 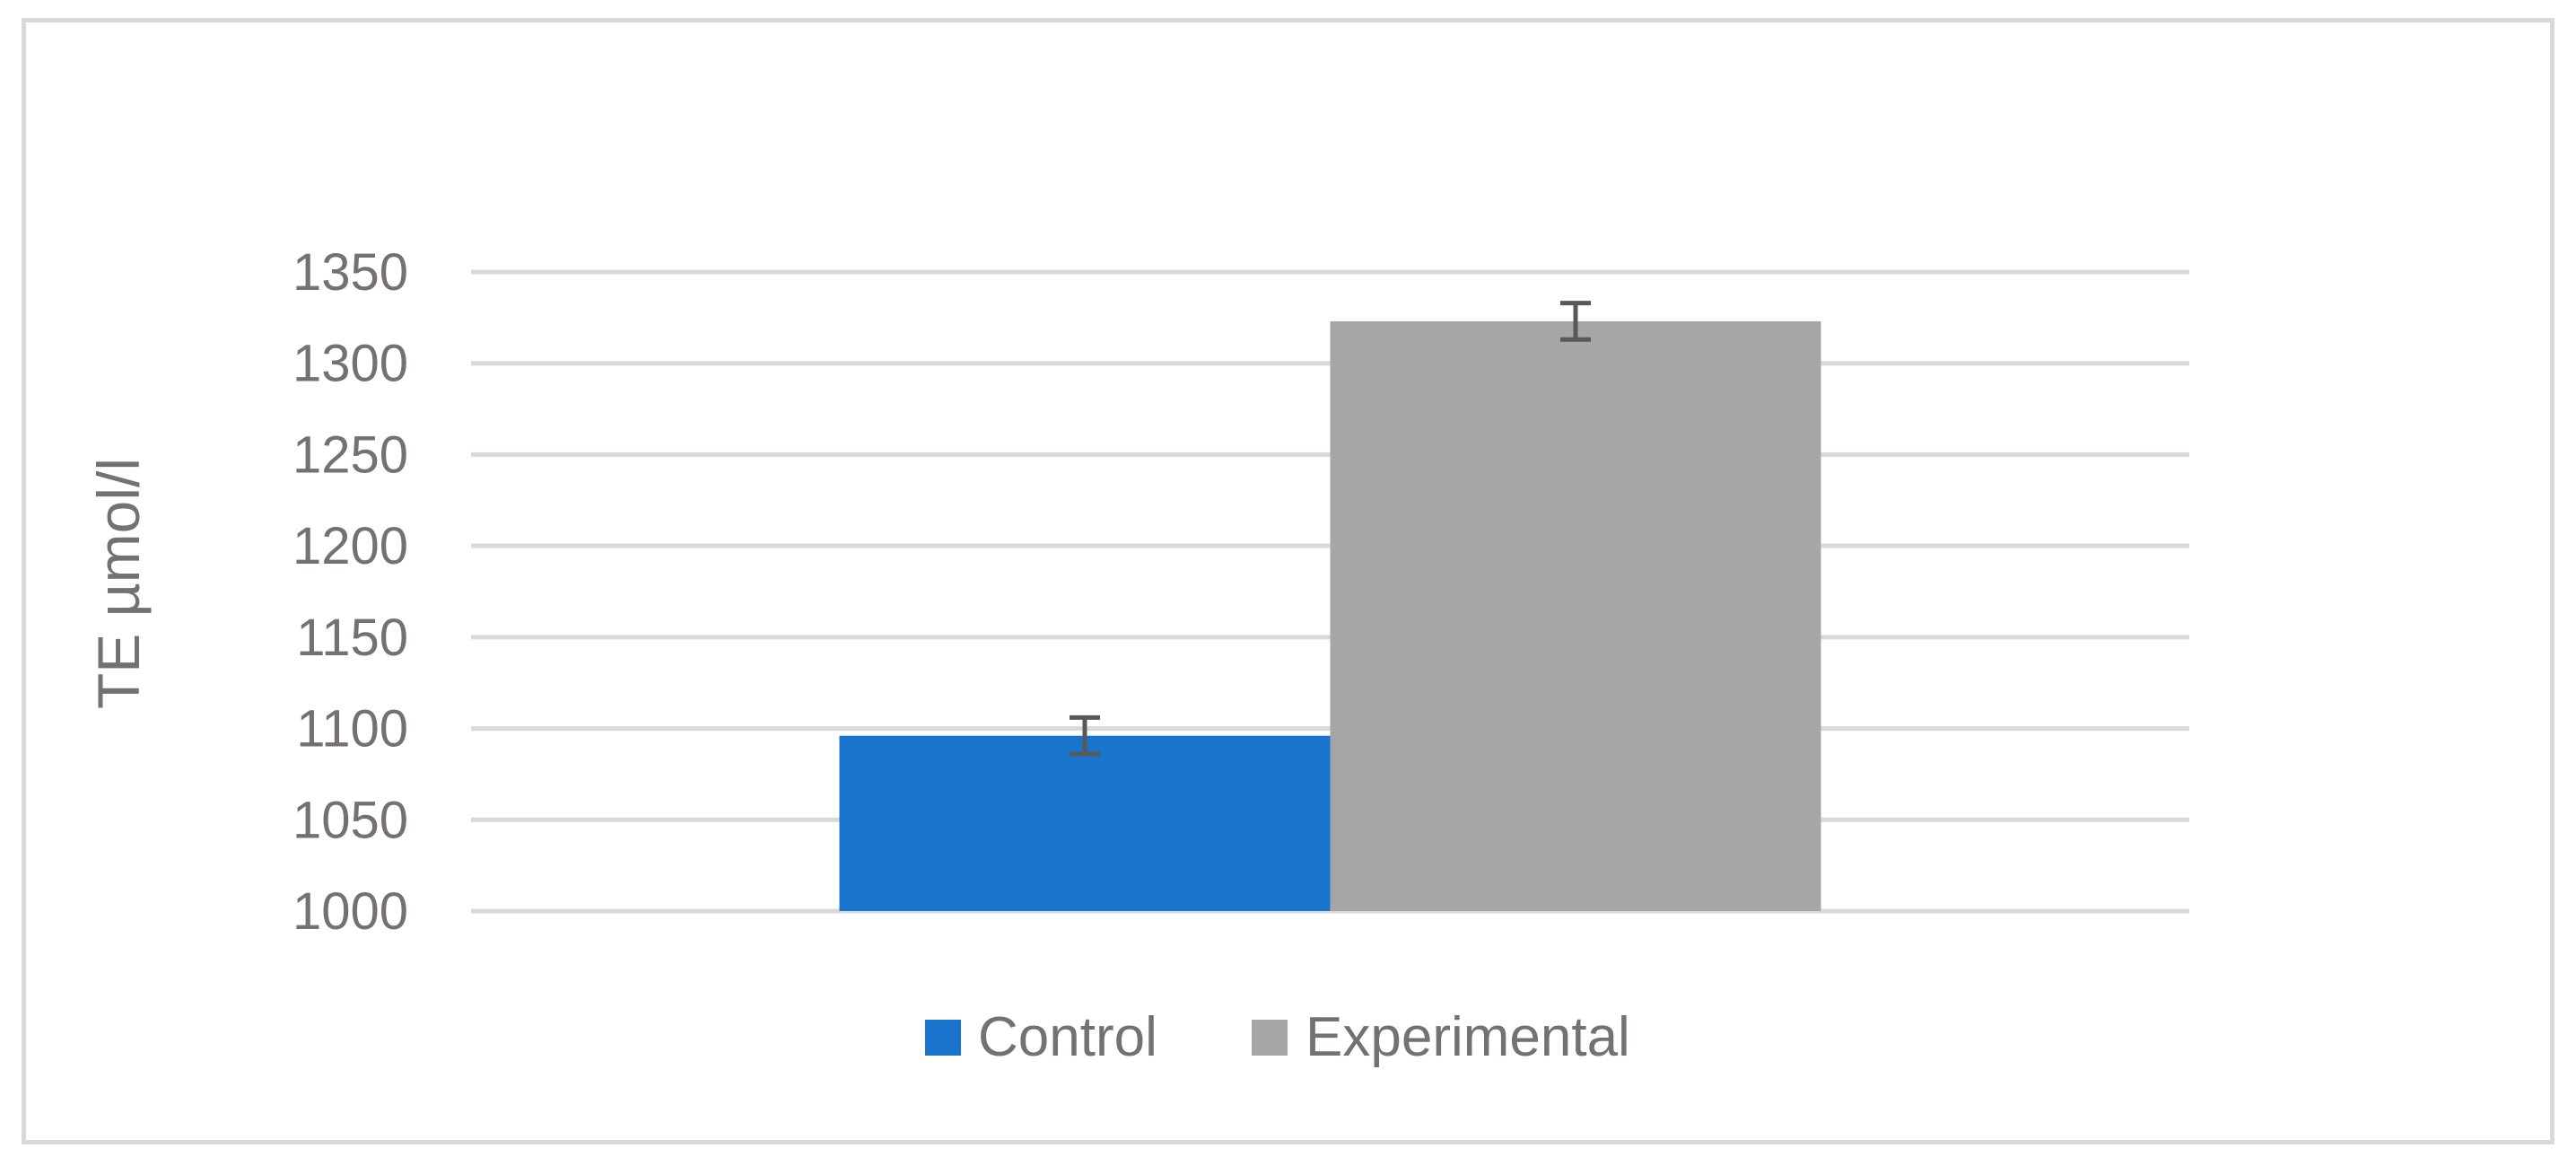 I want to click on error-bar-control, so click(x=1085, y=736).